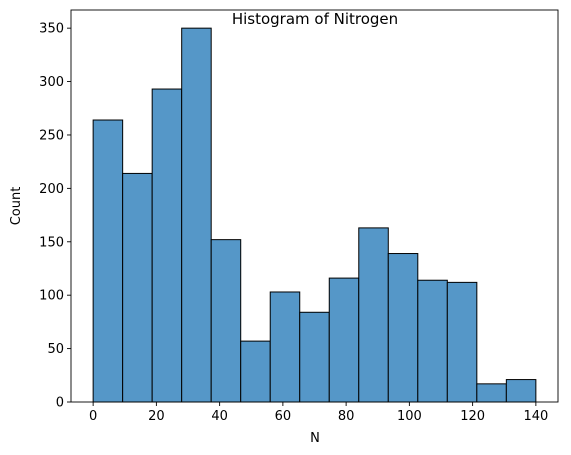  I want to click on y-tick-label: 350, so click(51, 29).